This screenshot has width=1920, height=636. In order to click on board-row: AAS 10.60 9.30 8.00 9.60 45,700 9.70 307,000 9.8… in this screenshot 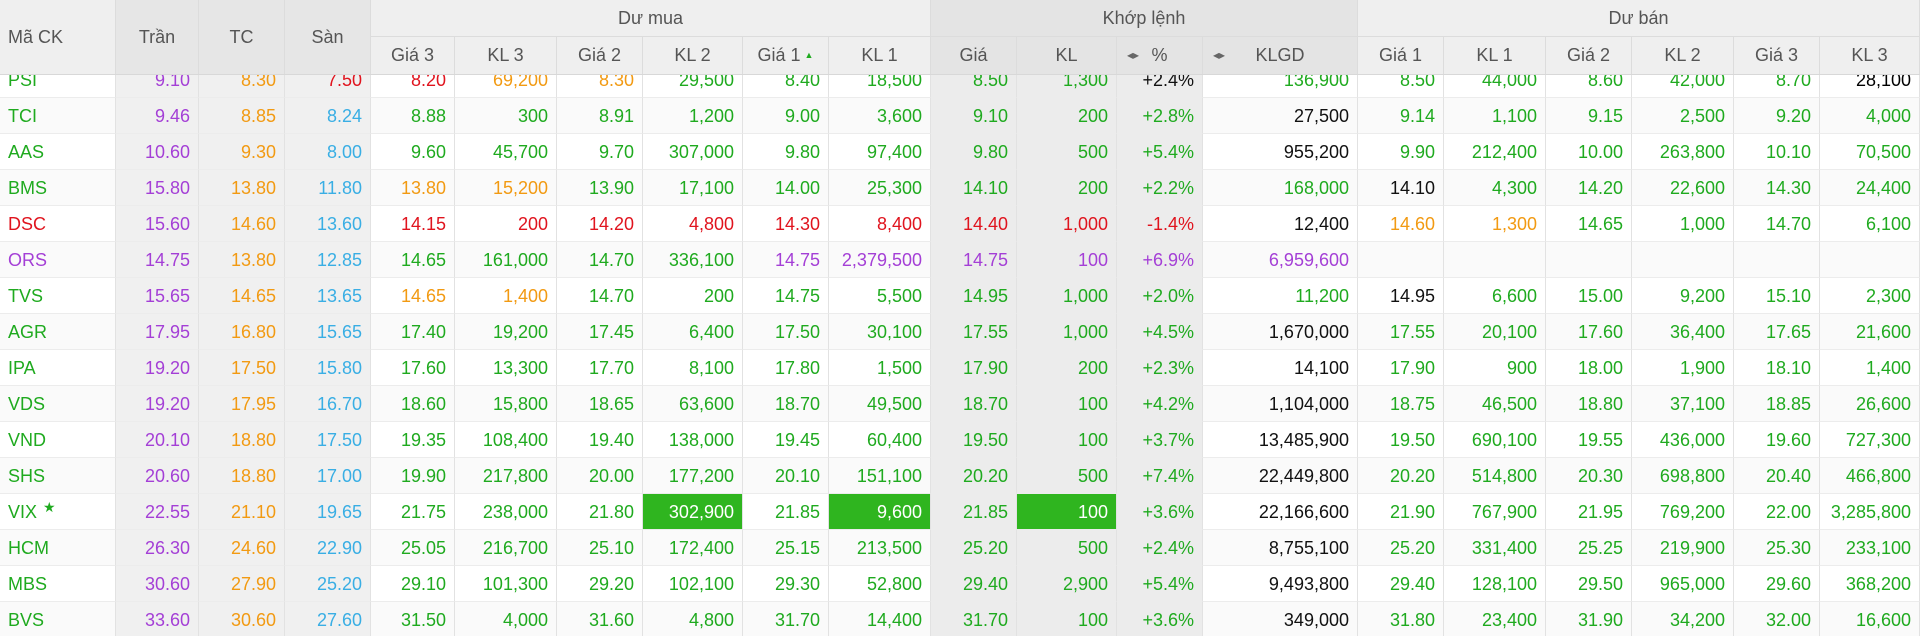, I will do `click(960, 152)`.